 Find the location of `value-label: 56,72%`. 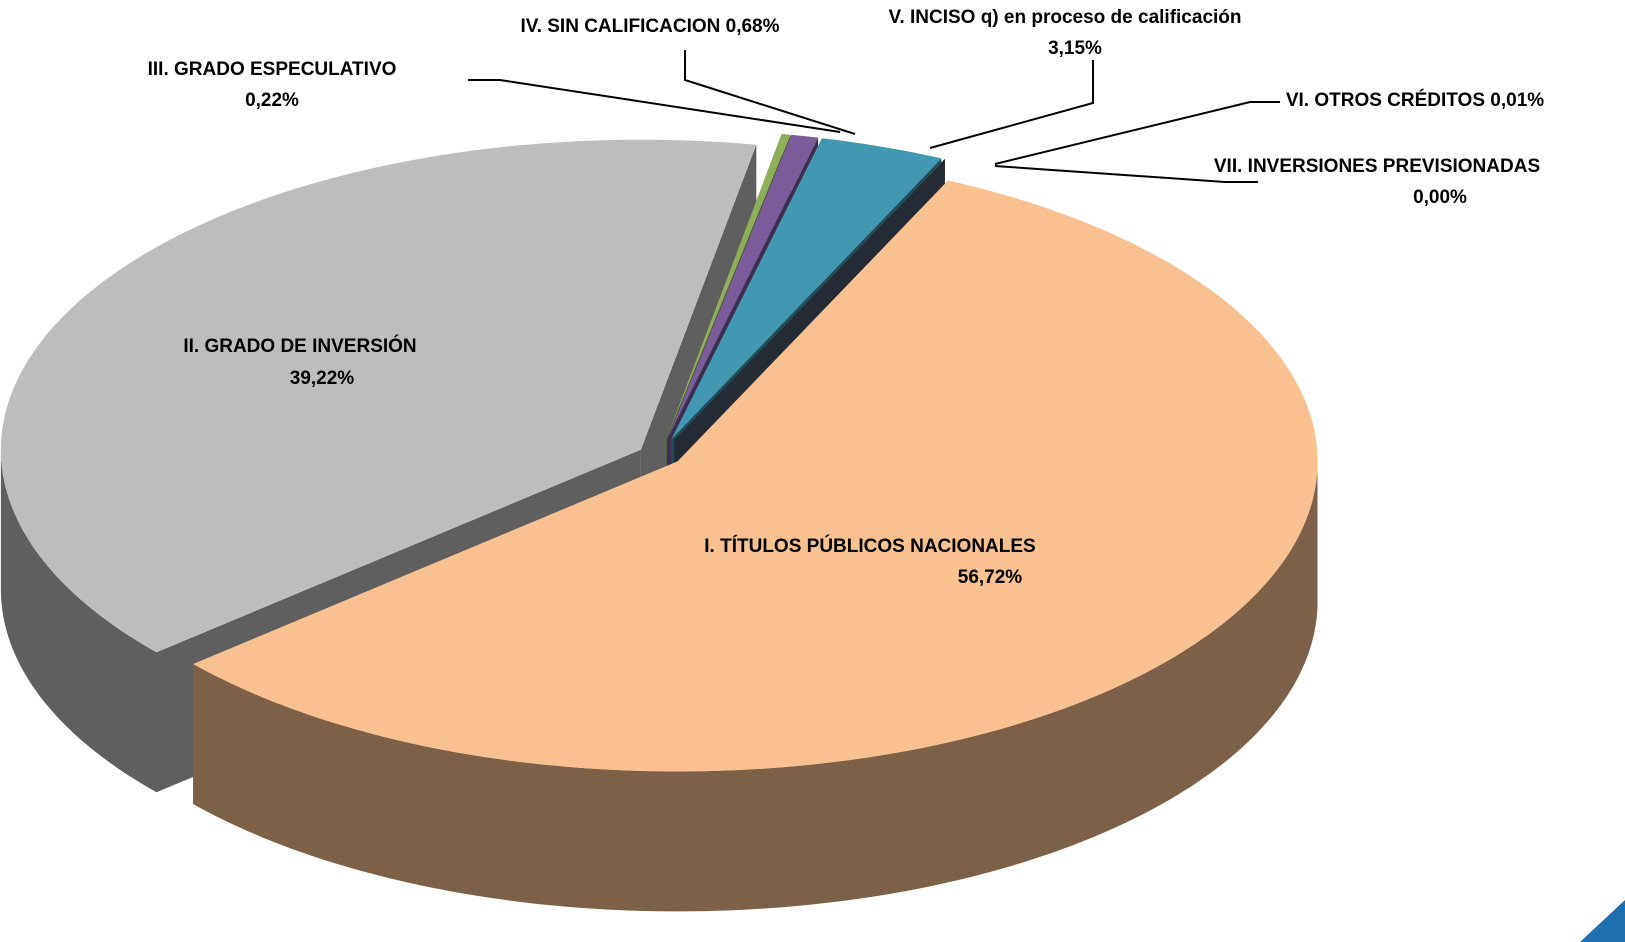

value-label: 56,72% is located at coordinates (990, 577).